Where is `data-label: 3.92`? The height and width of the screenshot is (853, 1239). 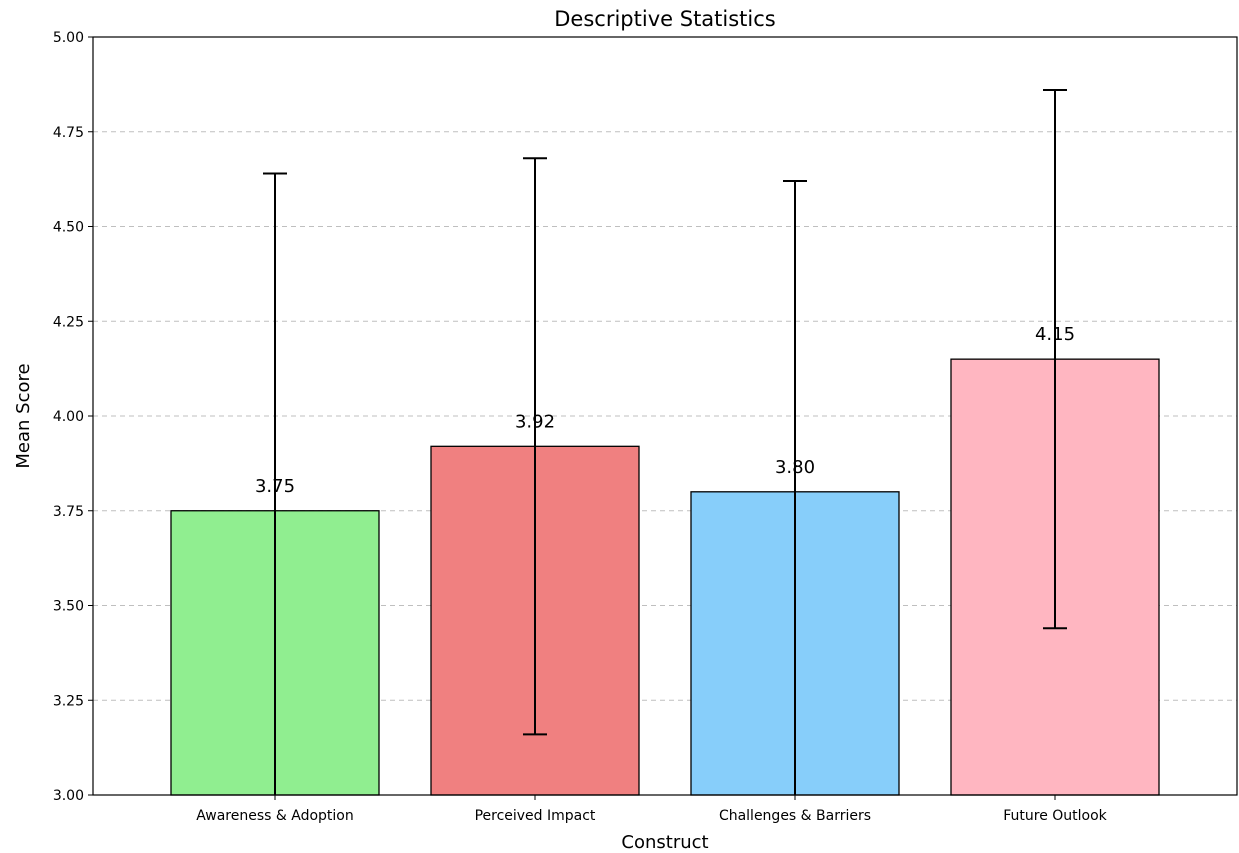
data-label: 3.92 is located at coordinates (535, 421).